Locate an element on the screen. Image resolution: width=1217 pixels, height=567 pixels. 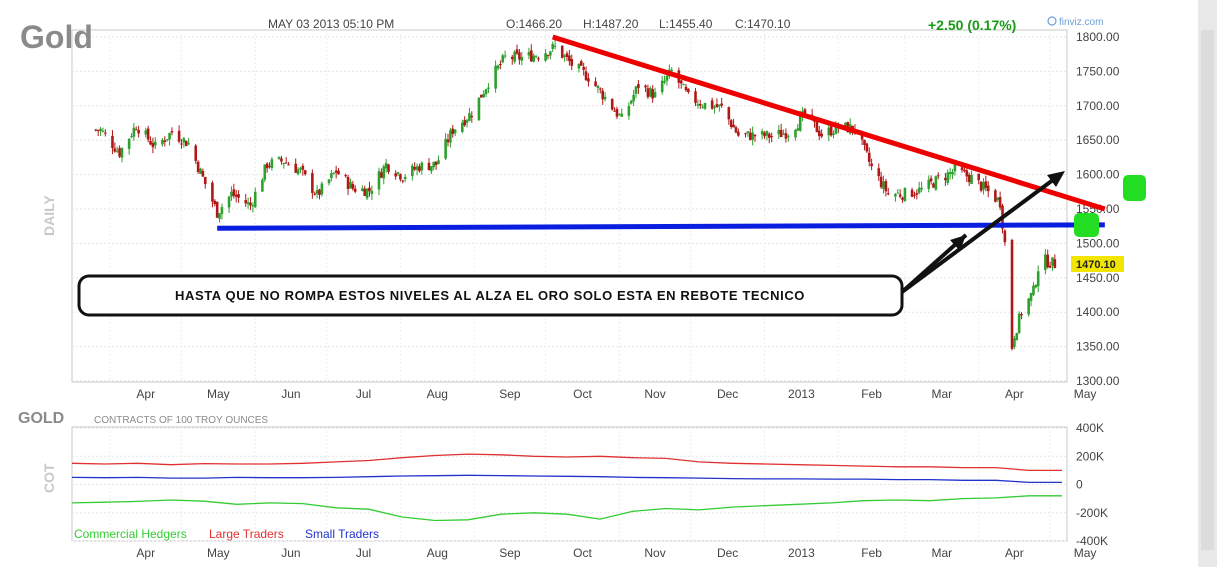
cot-x-tick: May is located at coordinates (218, 553).